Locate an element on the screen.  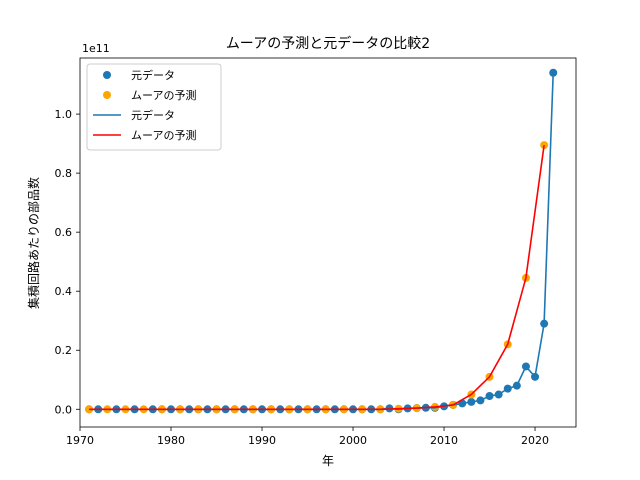
y-offset-label: 1e11 is located at coordinates (96, 48).